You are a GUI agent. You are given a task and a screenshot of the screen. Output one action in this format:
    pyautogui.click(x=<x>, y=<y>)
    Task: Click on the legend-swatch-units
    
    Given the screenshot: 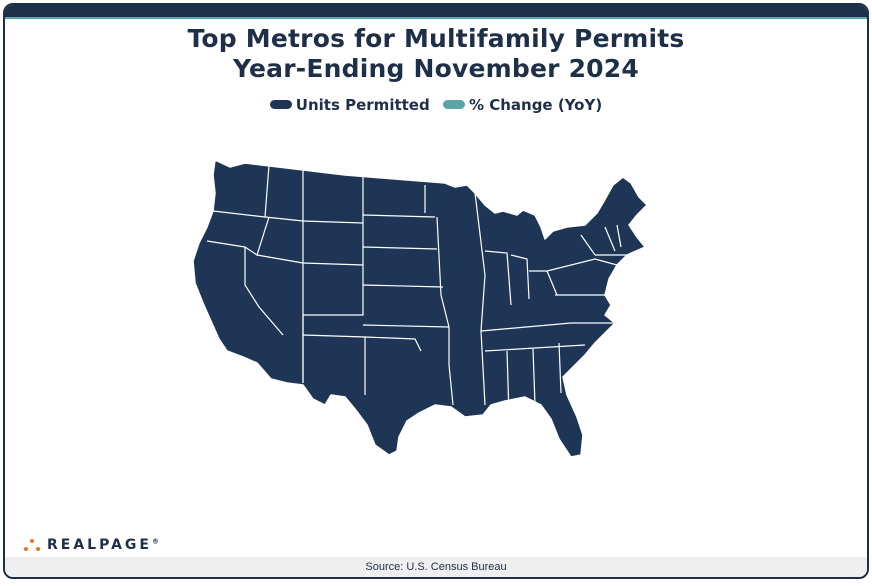 What is the action you would take?
    pyautogui.click(x=280, y=104)
    